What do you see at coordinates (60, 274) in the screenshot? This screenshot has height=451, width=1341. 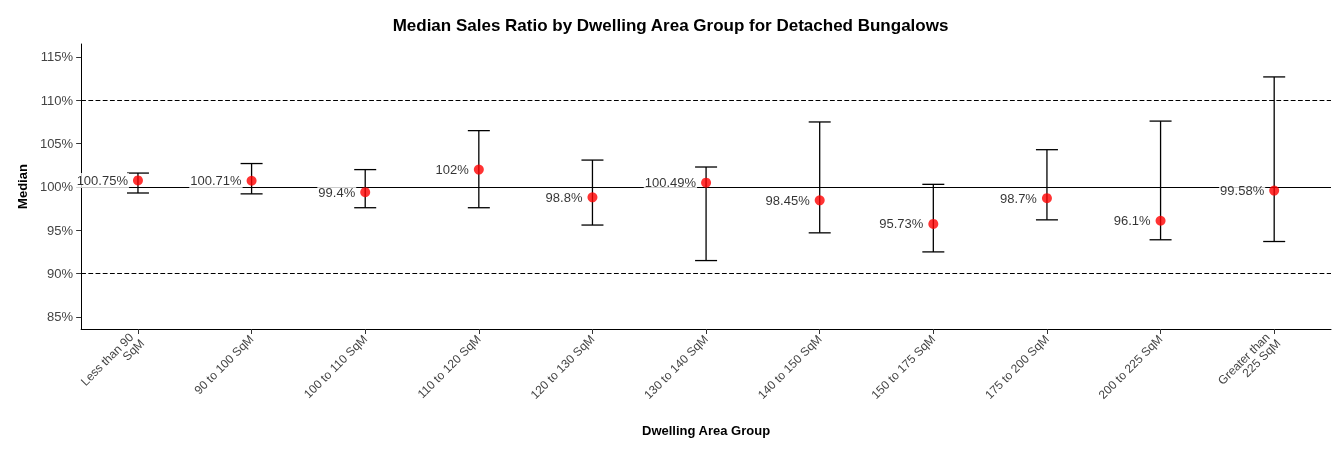 I see `y-tick-label: 90%` at bounding box center [60, 274].